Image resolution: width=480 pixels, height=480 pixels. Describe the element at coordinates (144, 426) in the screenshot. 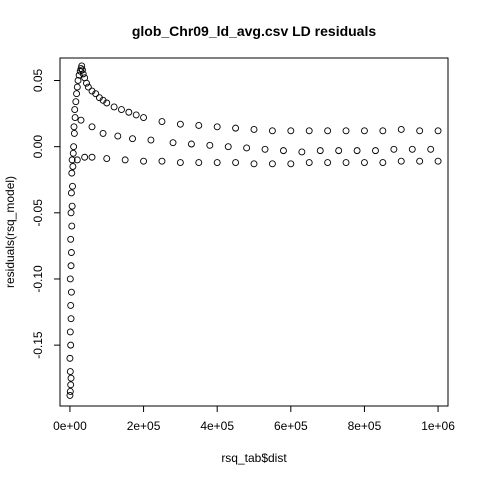

I see `x-tick-label: 2e+05` at that location.